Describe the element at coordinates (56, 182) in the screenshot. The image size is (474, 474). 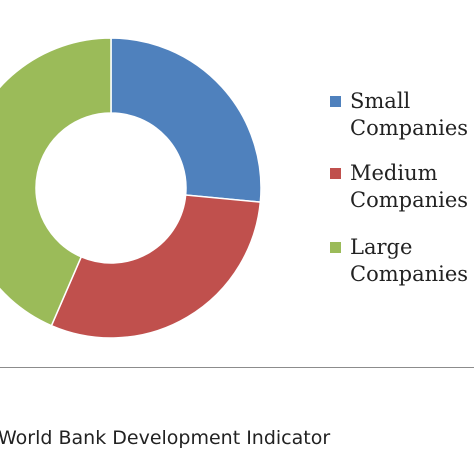
I see `donut-slice-large` at that location.